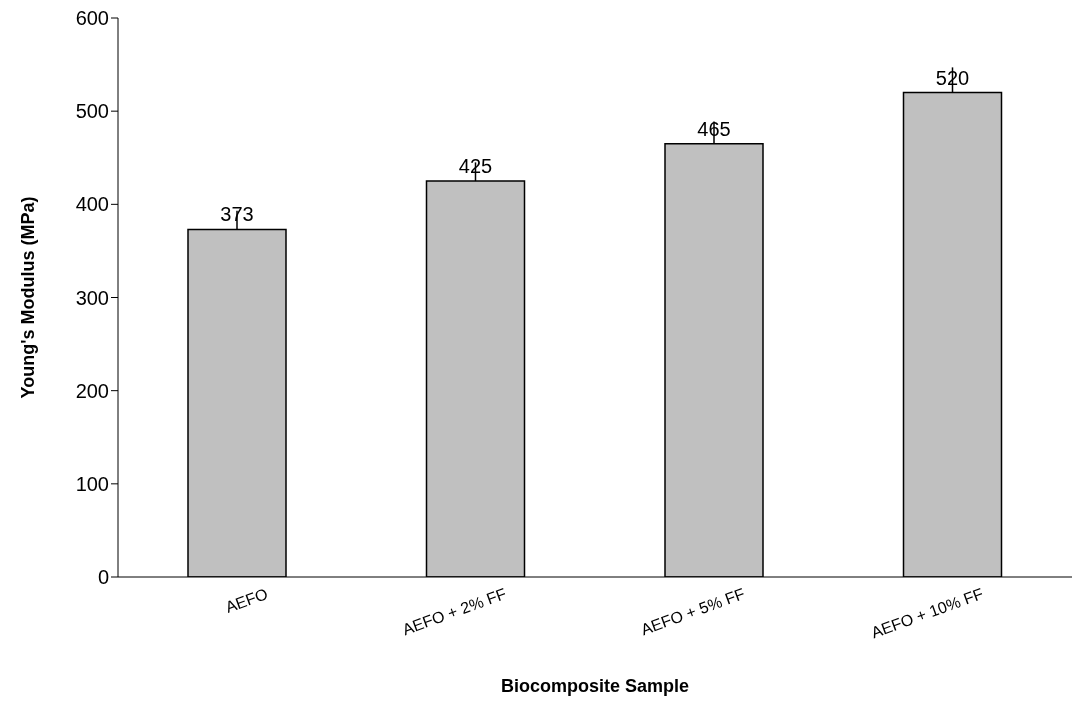  What do you see at coordinates (92, 18) in the screenshot?
I see `y-tick-label: 600` at bounding box center [92, 18].